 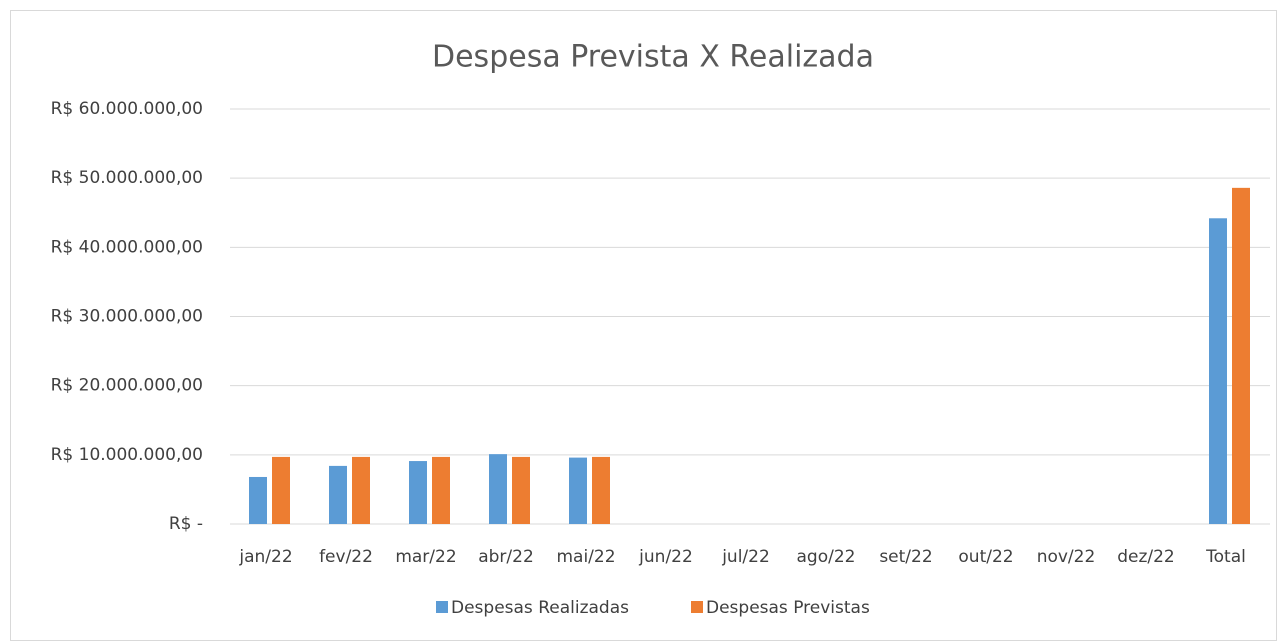 What do you see at coordinates (745, 557) in the screenshot?
I see `x-tick-label: jul/22` at bounding box center [745, 557].